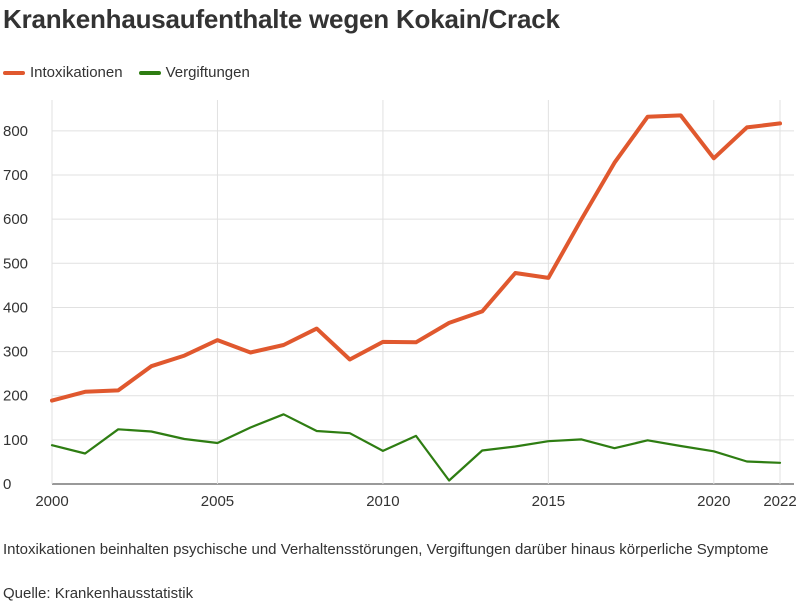 This screenshot has width=800, height=604. I want to click on series-line-vergiftungen, so click(416, 447).